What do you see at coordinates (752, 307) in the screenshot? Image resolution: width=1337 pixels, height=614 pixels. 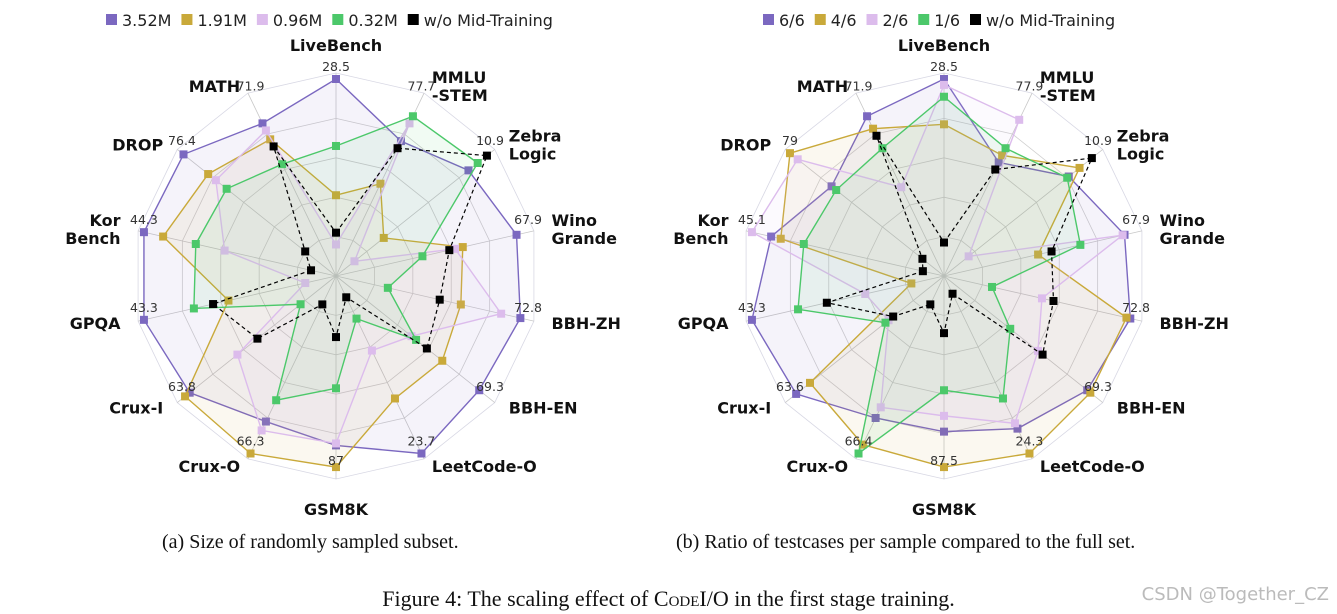 I see `axis-max-label: 43.3` at bounding box center [752, 307].